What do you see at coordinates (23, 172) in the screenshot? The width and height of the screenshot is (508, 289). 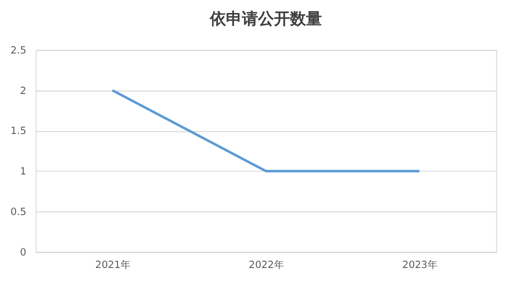 I see `y-tick-label: 1` at bounding box center [23, 172].